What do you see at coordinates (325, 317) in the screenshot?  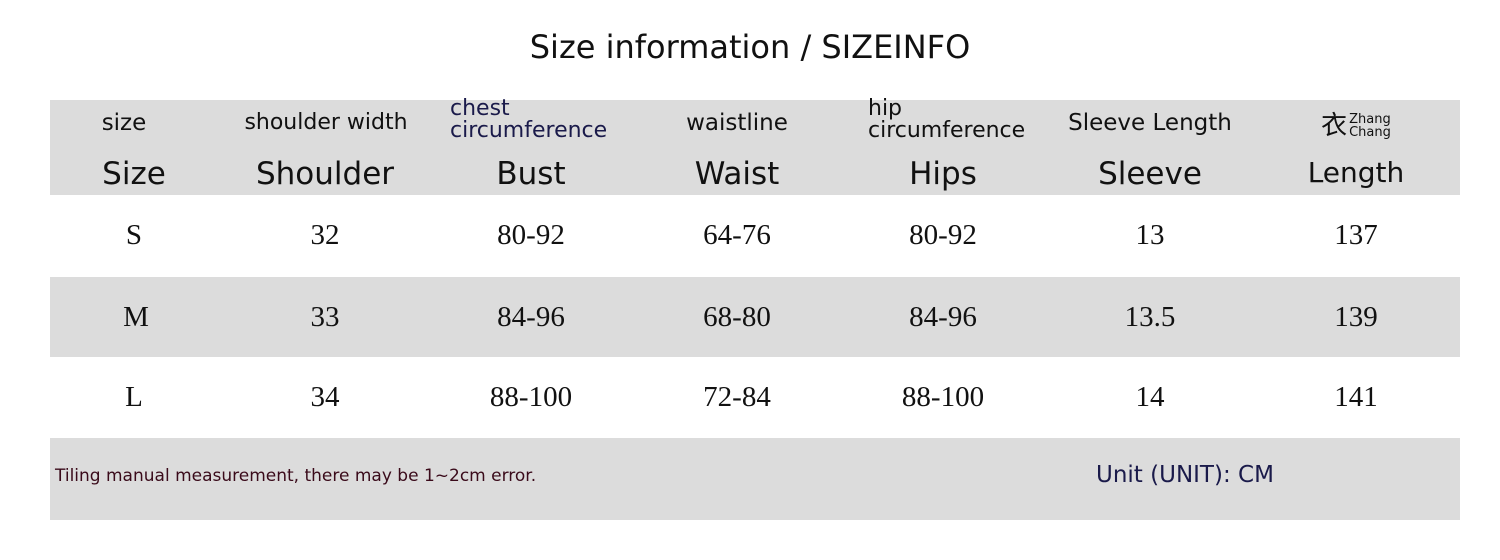 I see `cell-shoulder: 33` at bounding box center [325, 317].